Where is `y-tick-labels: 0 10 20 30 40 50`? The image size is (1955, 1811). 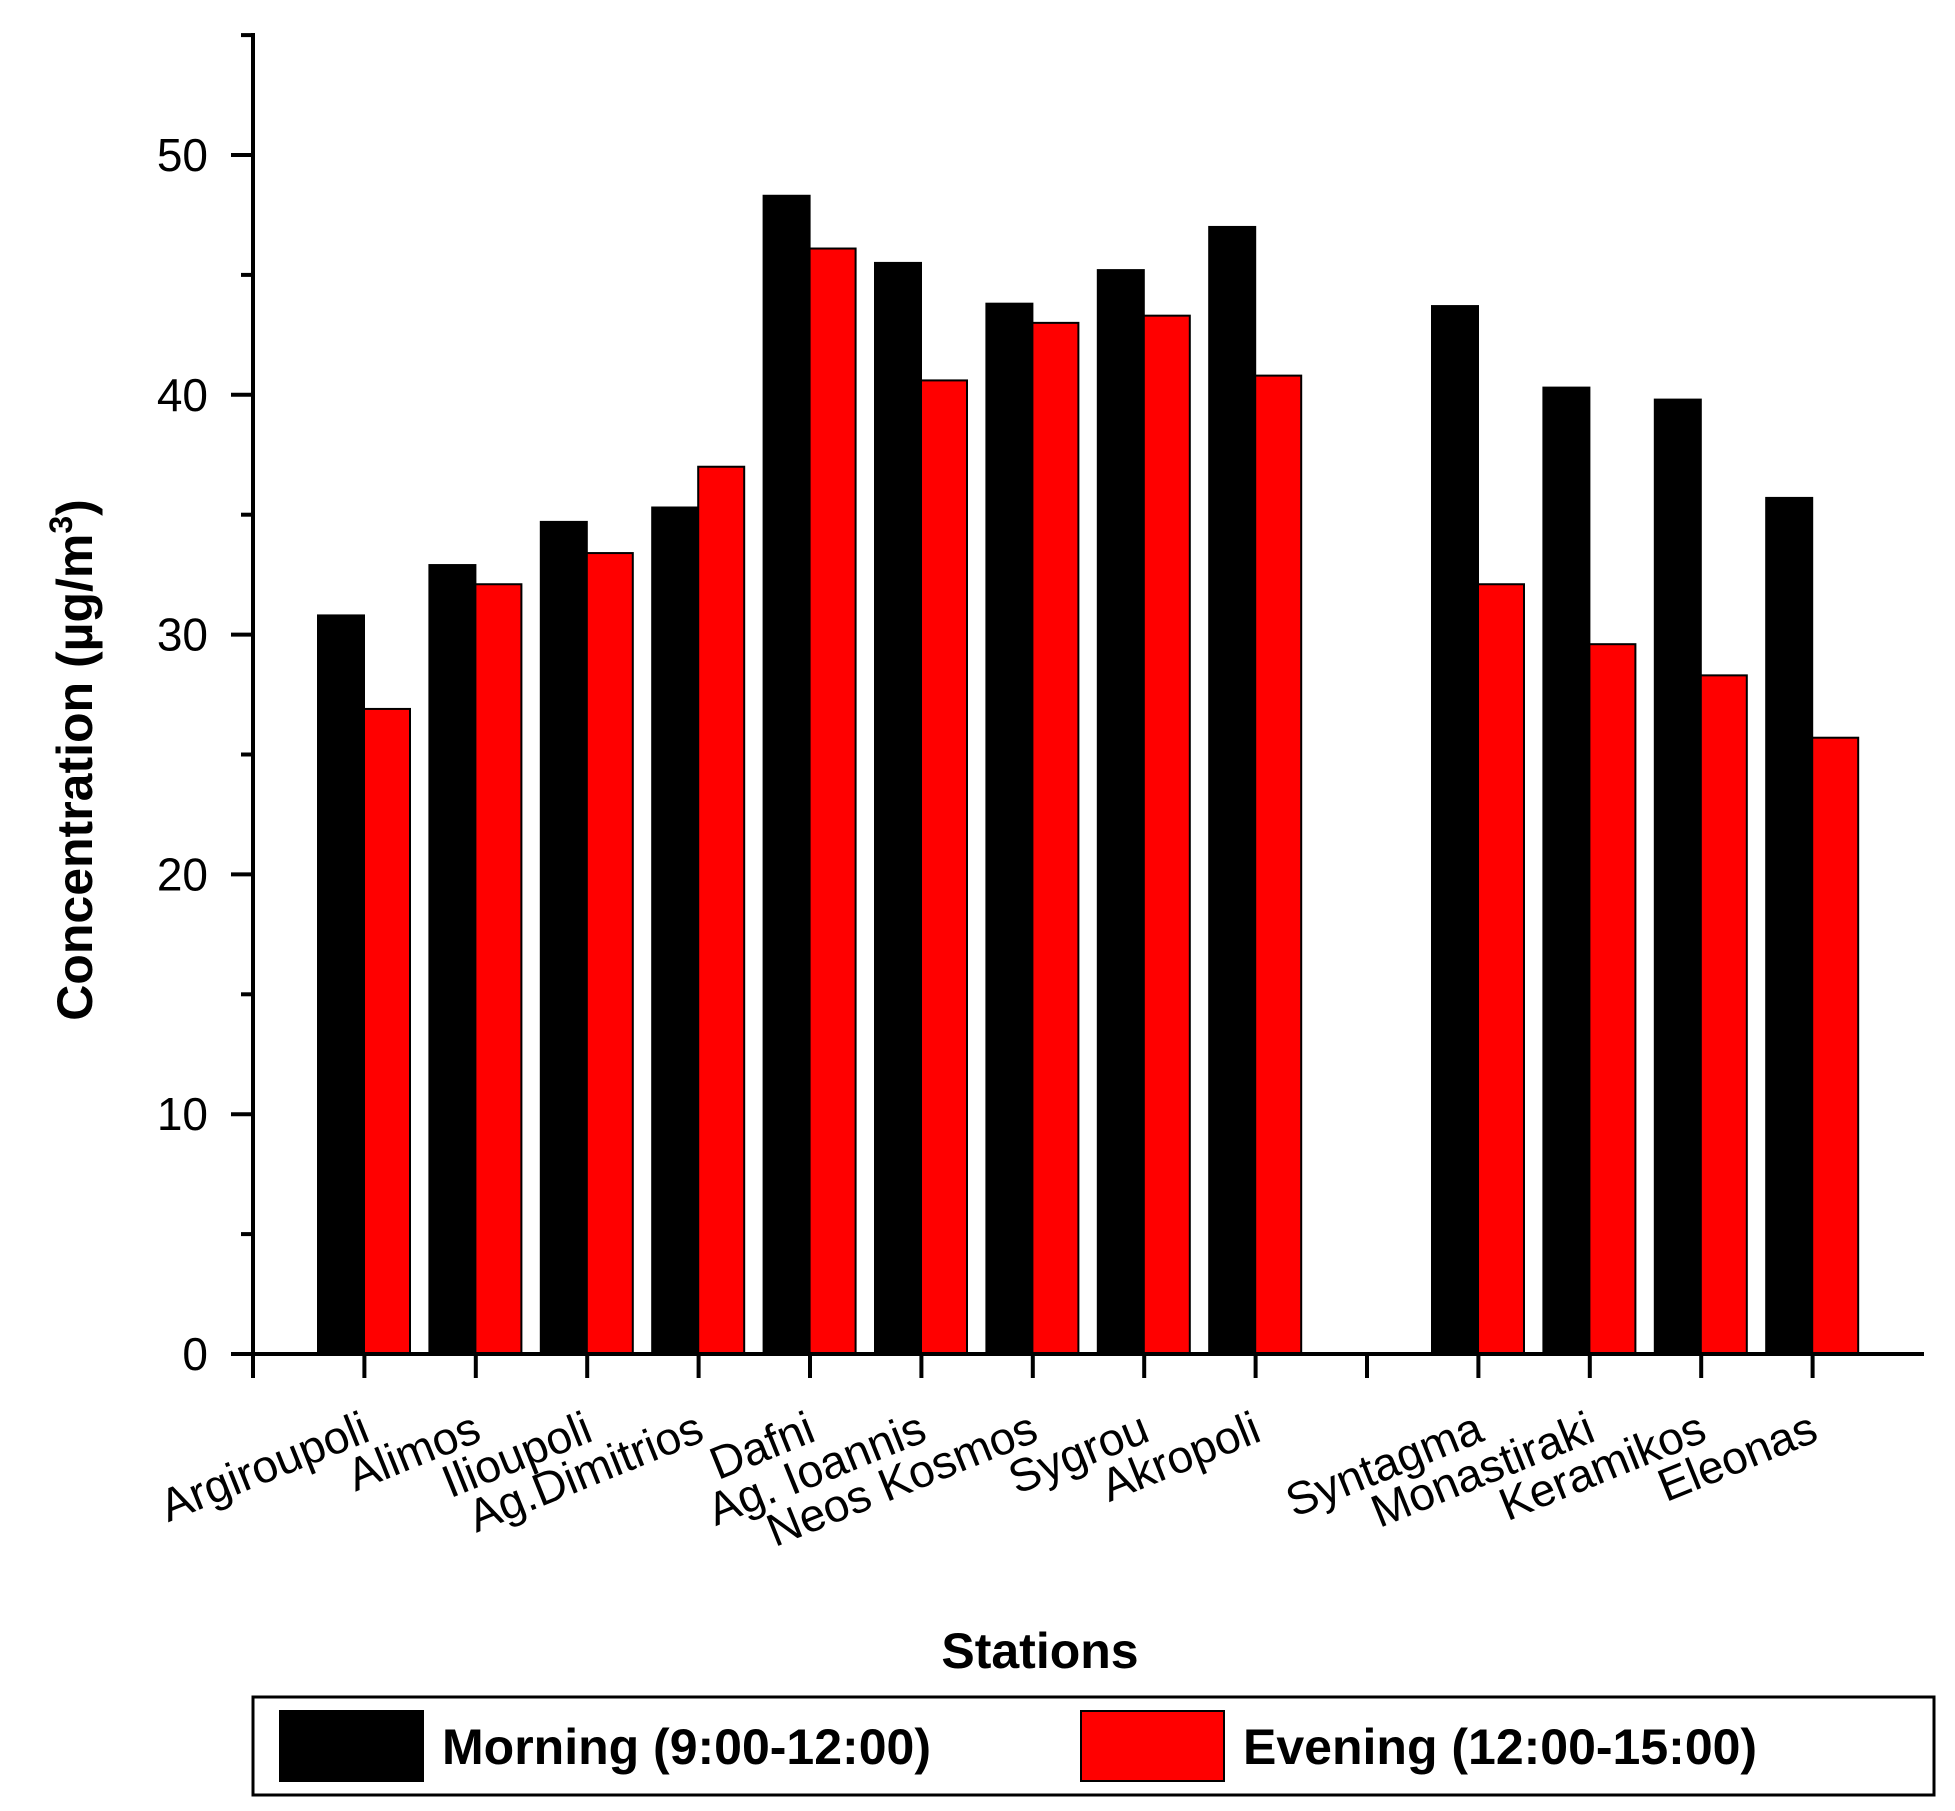
y-tick-labels: 0 10 20 30 40 50 is located at coordinates (182, 754).